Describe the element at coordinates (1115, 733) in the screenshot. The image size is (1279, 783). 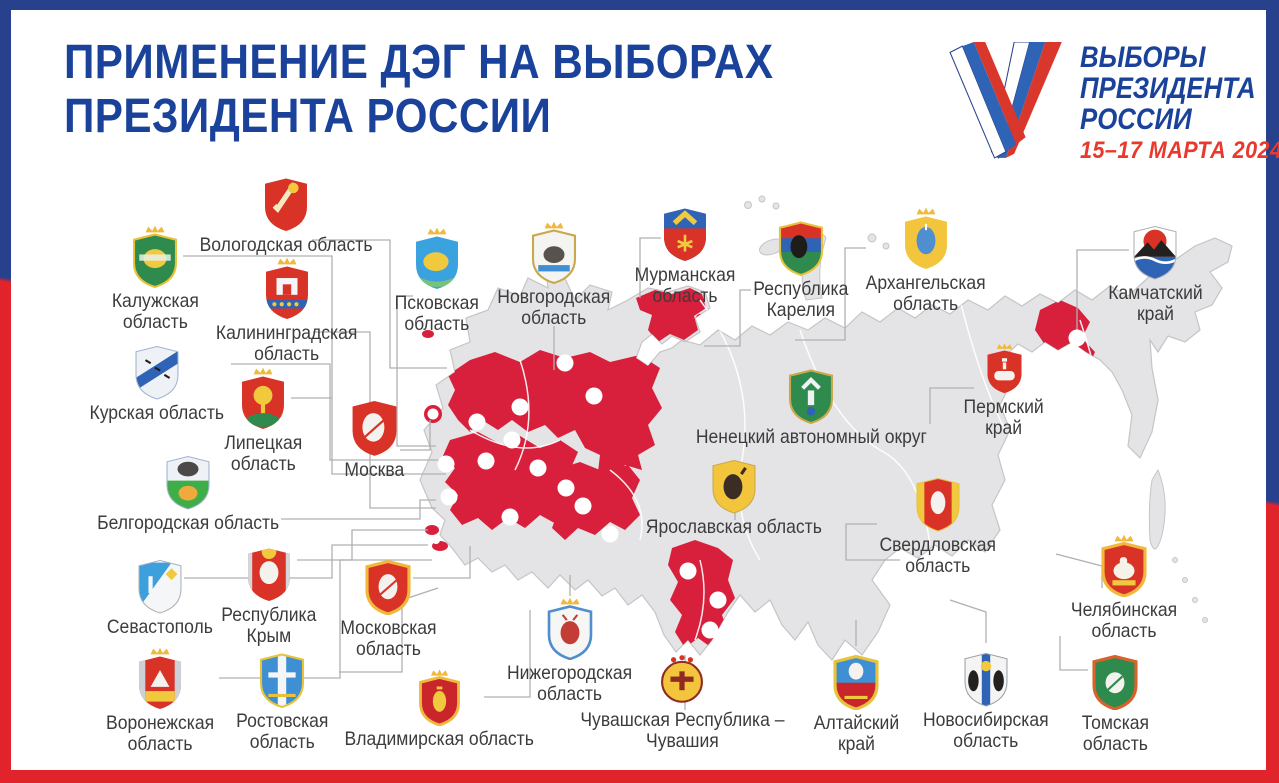
I see `region-label-tomsk: Томская область` at that location.